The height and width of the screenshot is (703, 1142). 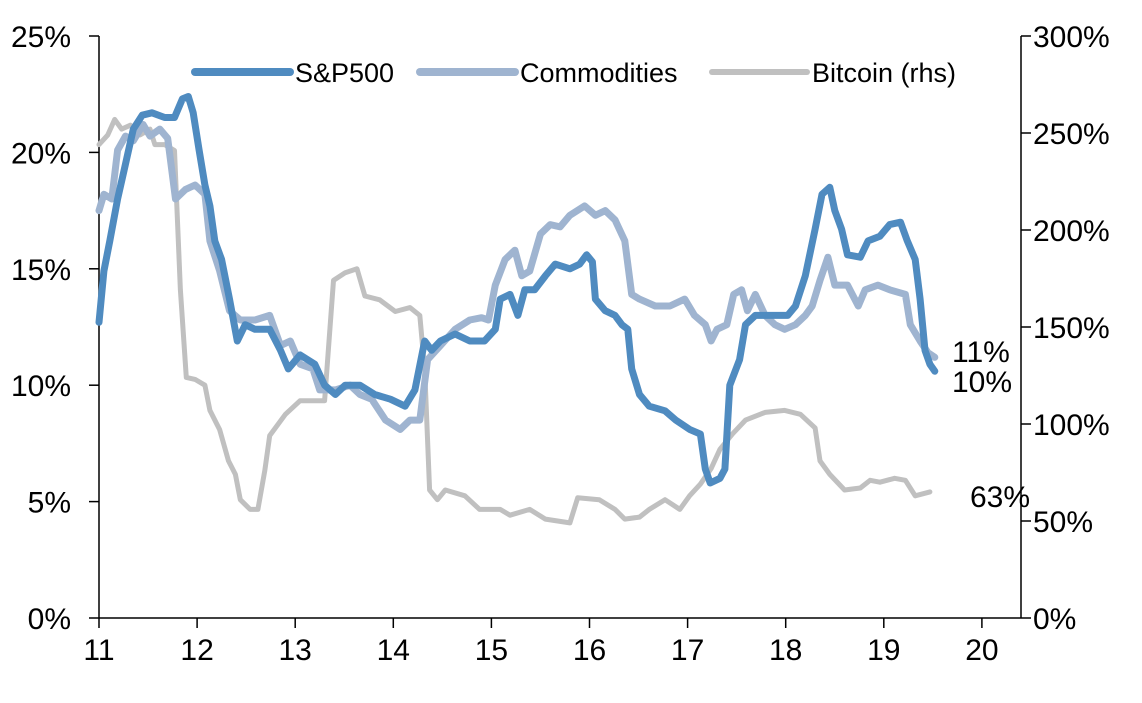 I want to click on legend: S&P500 Commodities Bitcoin (rhs), so click(x=573, y=73).